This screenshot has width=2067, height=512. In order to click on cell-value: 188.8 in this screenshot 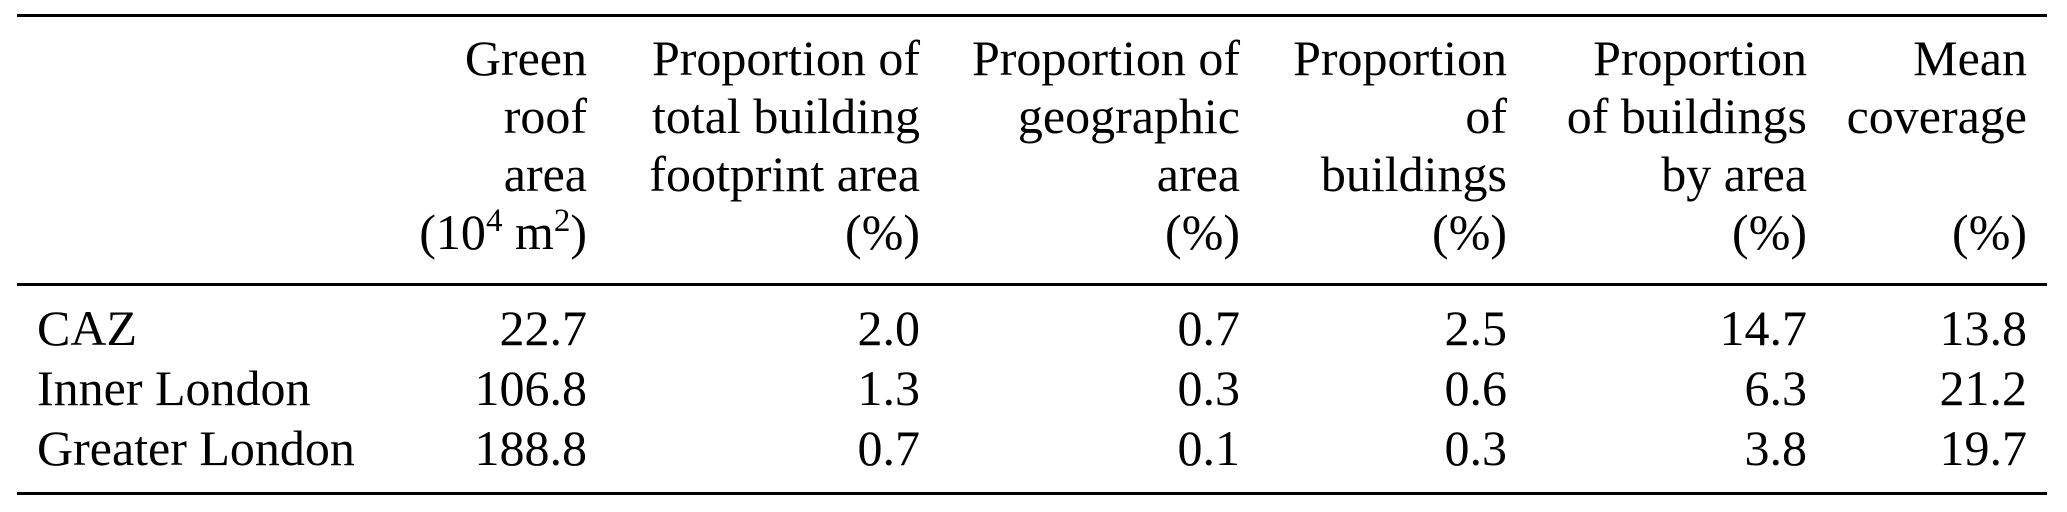, I will do `click(531, 448)`.